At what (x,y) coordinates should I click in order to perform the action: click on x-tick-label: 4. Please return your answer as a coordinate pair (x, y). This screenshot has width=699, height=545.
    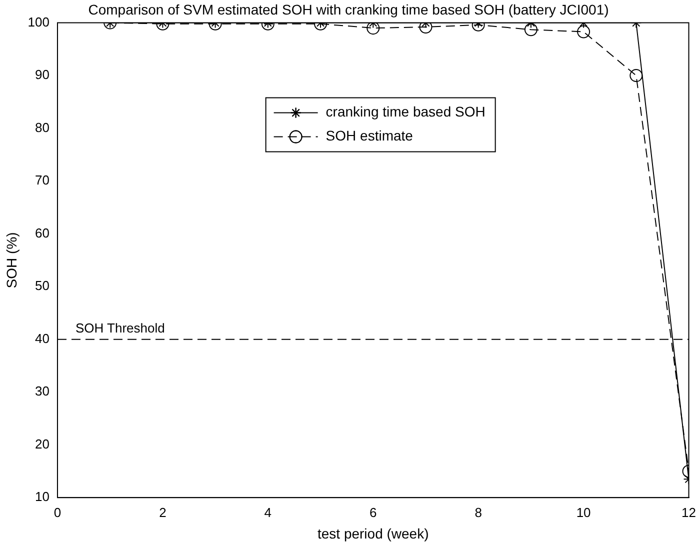
    Looking at the image, I should click on (268, 512).